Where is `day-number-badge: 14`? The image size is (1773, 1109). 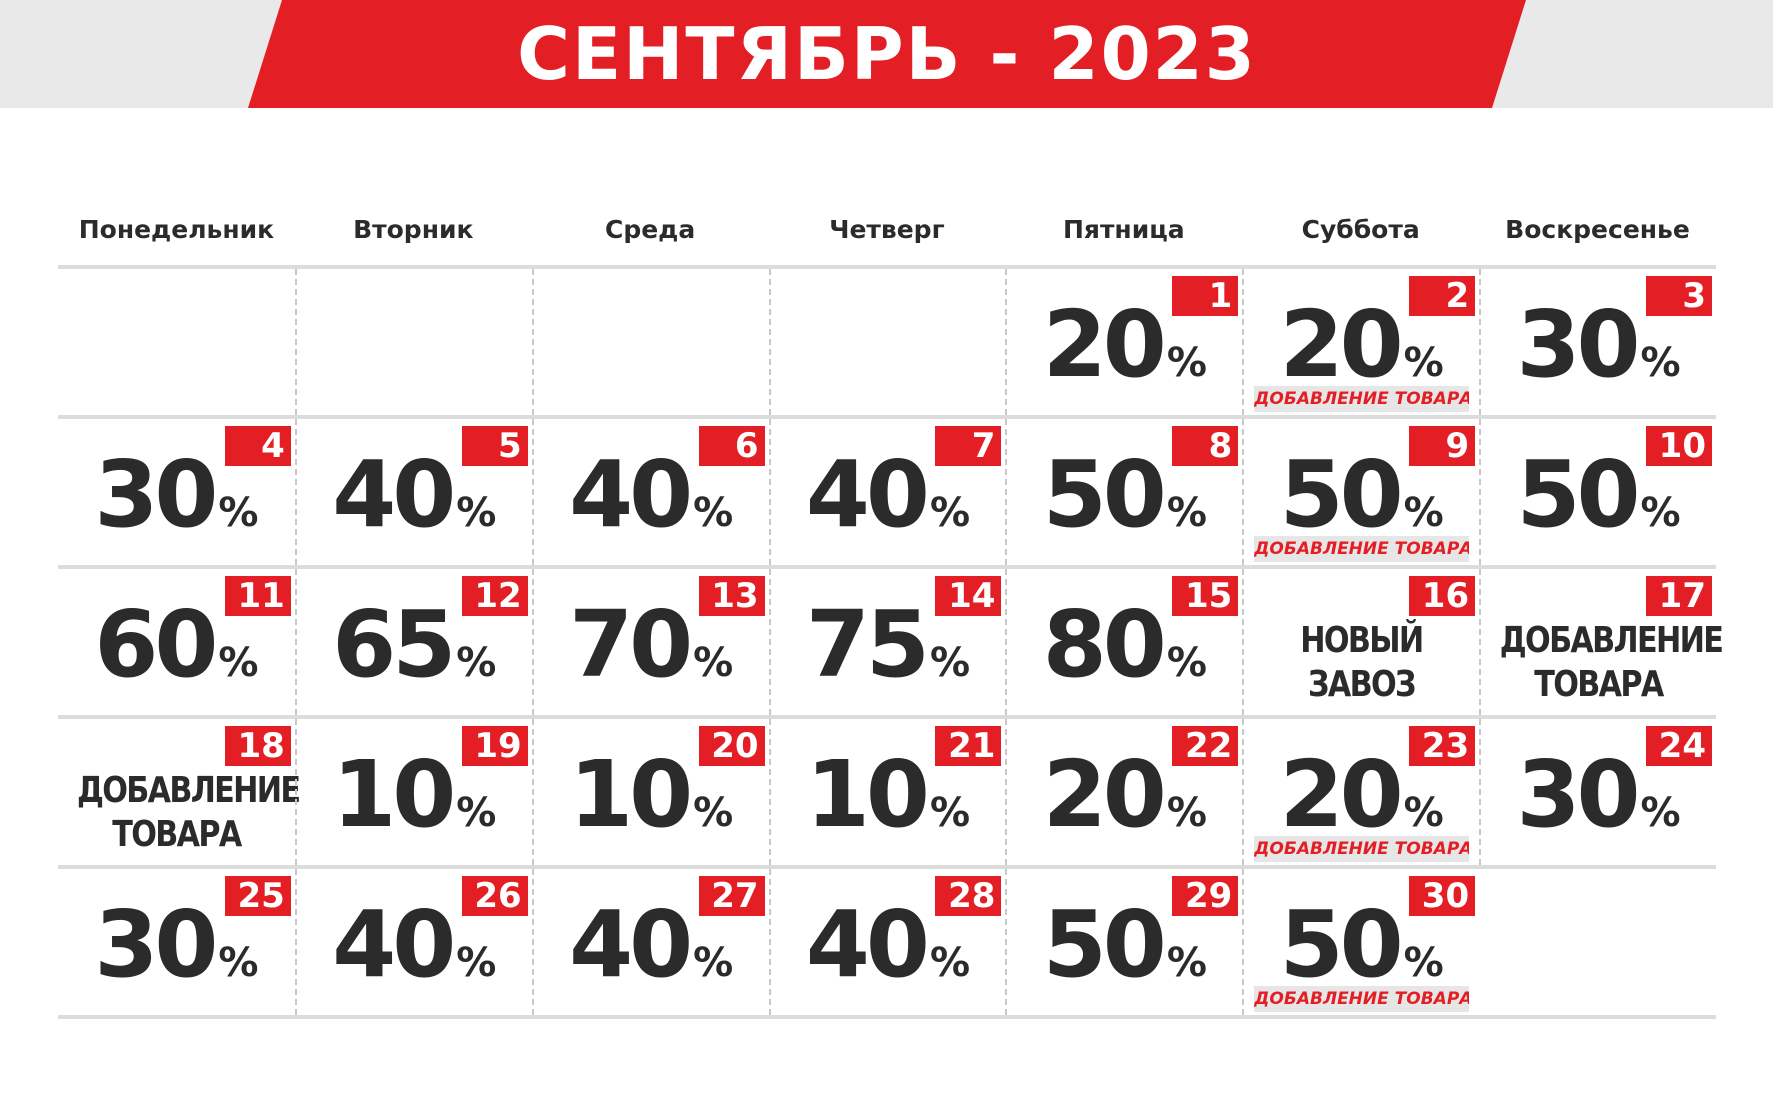
day-number-badge: 14 is located at coordinates (968, 596).